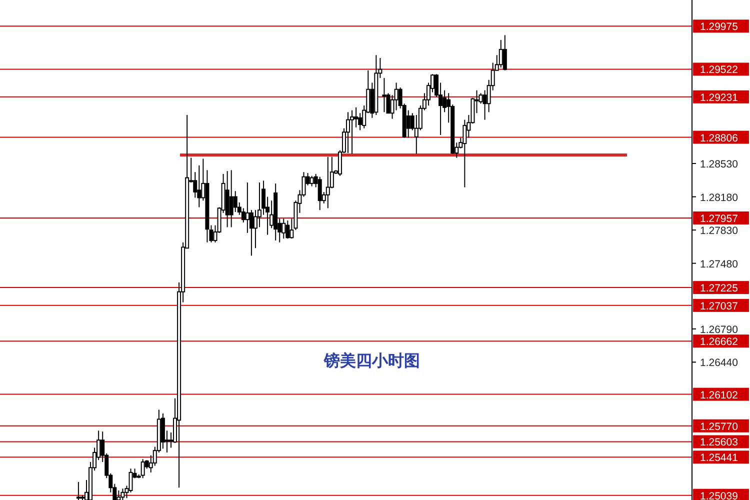 This screenshot has height=500, width=750. I want to click on ref-line-label: 1.28806, so click(719, 138).